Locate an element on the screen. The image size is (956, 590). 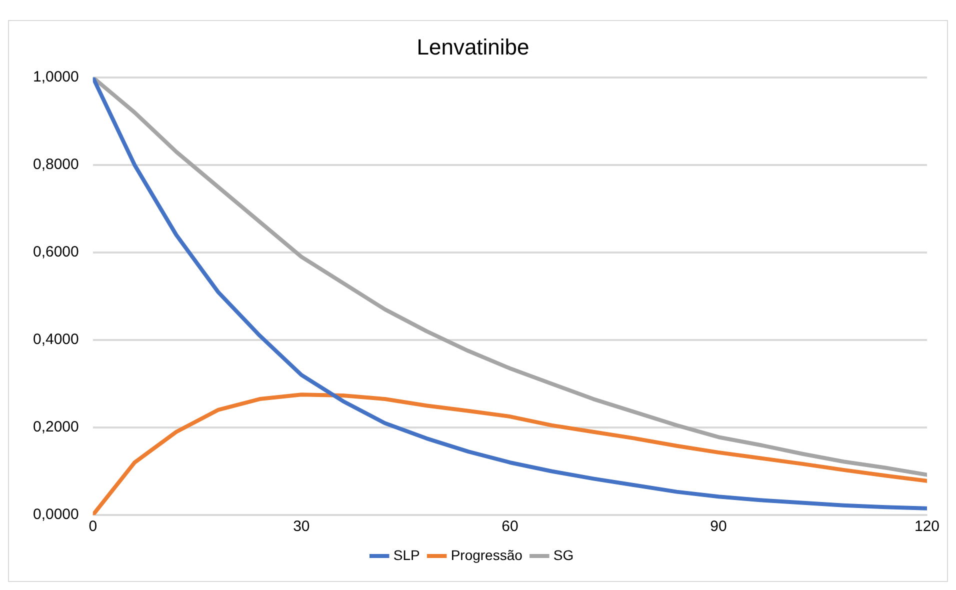
legend-label: Progressão is located at coordinates (486, 554).